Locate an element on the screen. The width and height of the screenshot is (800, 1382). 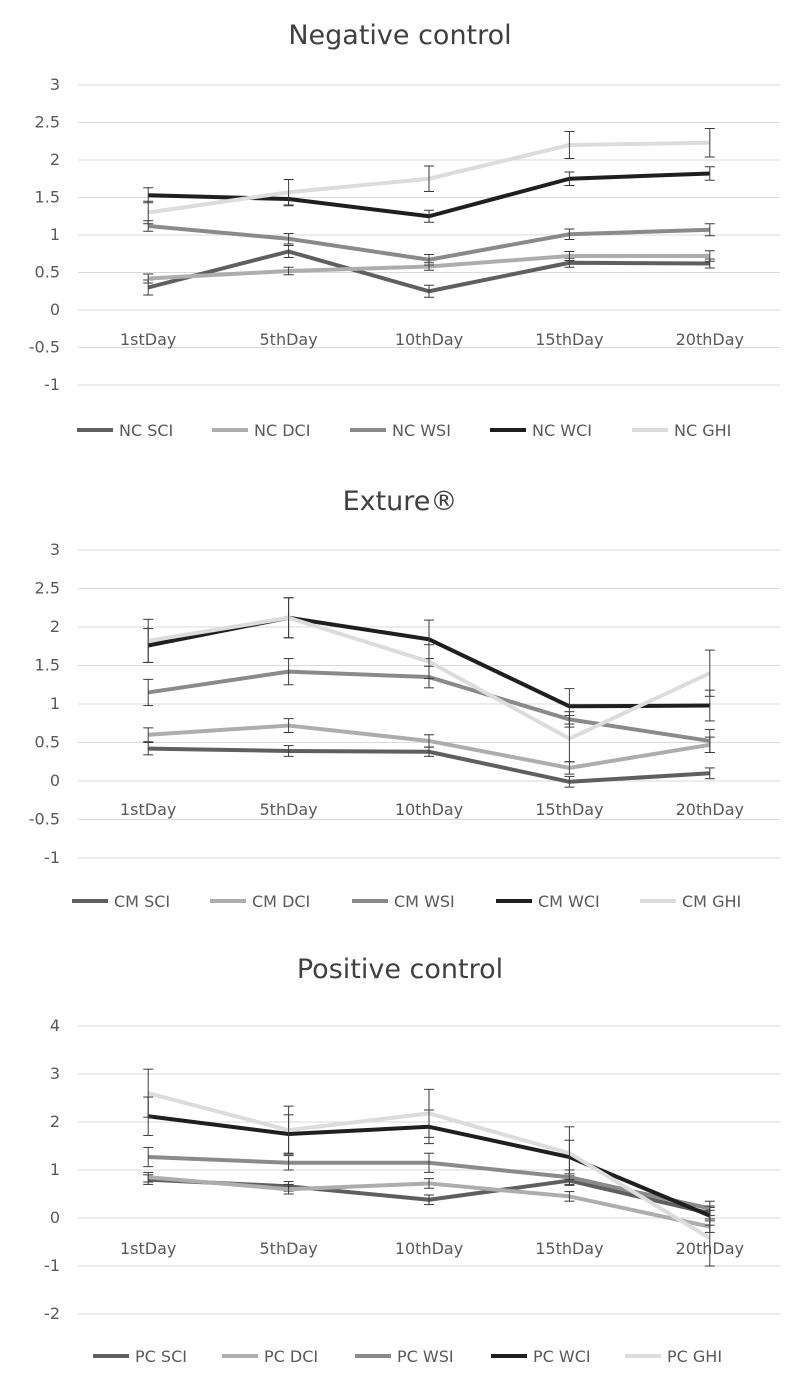
series-nc-sci is located at coordinates (429, 271).